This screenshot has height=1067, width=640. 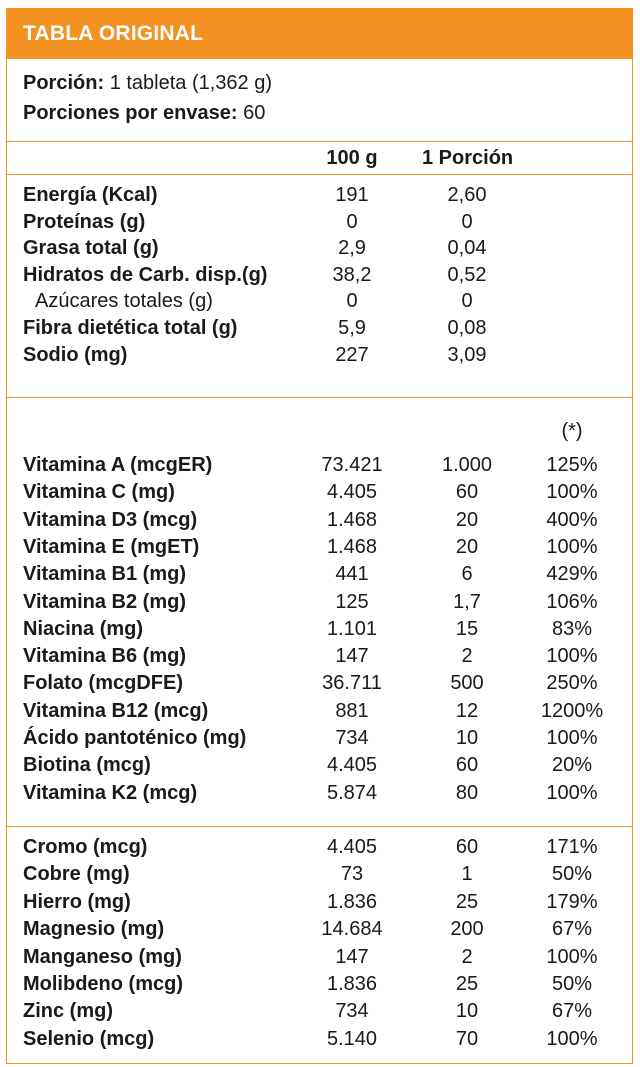 I want to click on row-label: Magnesio (mg), so click(x=94, y=929).